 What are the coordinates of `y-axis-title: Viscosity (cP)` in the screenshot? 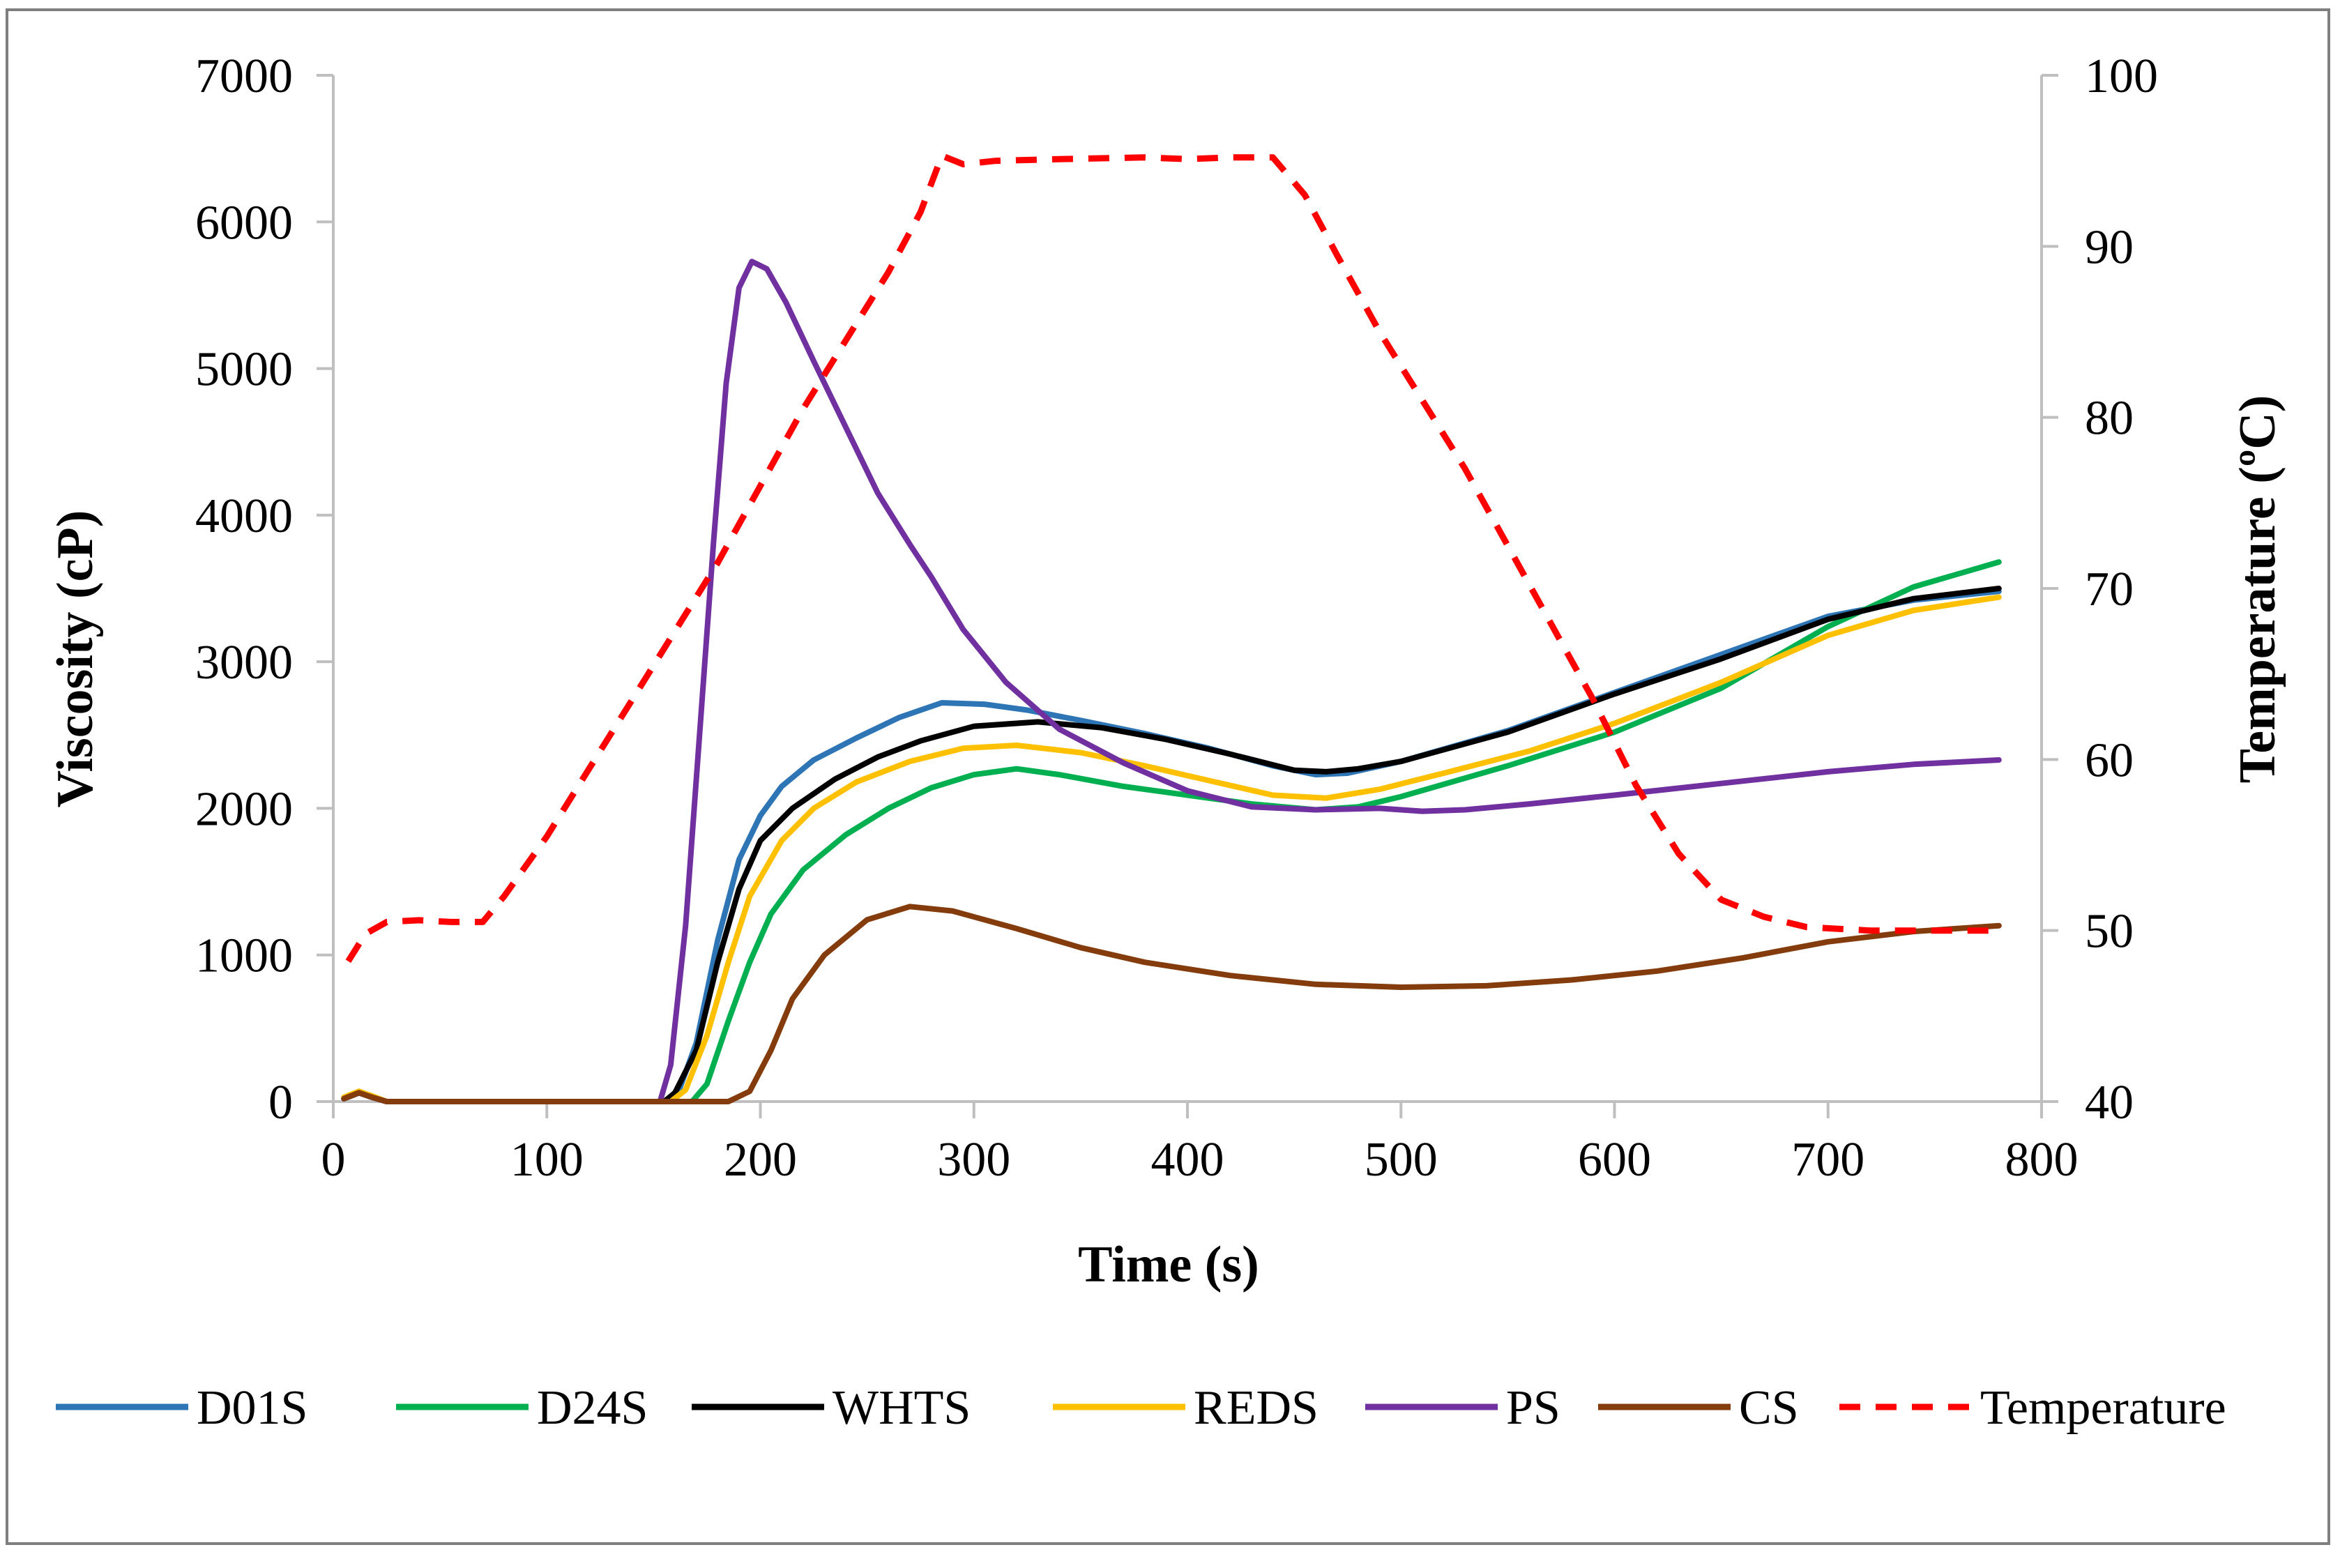 It's located at (75, 659).